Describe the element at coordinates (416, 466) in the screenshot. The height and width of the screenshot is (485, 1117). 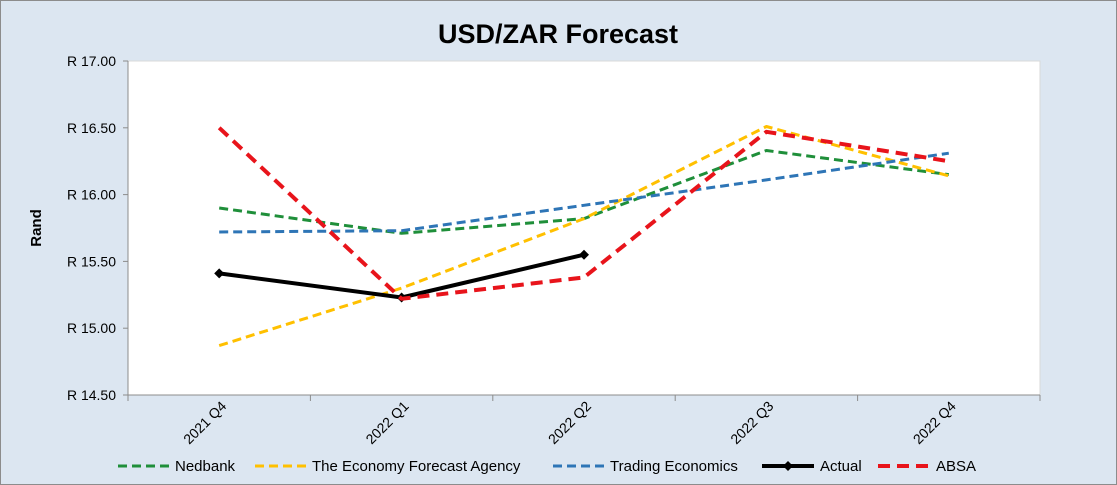
I see `legend-label: The Economy Forecast Agency` at that location.